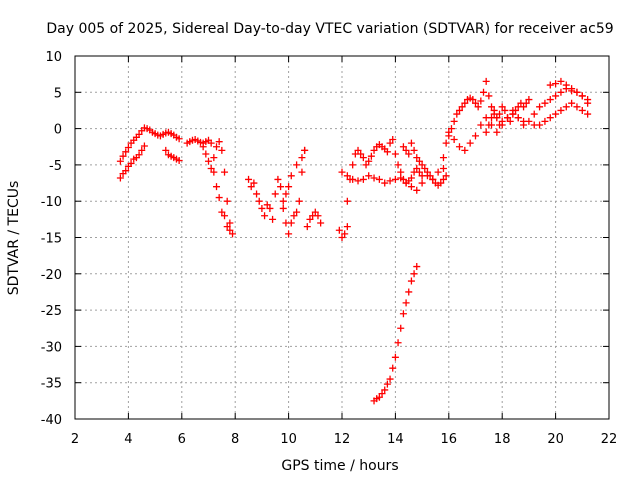 This screenshot has width=640, height=480. I want to click on x-tick-label: 18, so click(502, 439).